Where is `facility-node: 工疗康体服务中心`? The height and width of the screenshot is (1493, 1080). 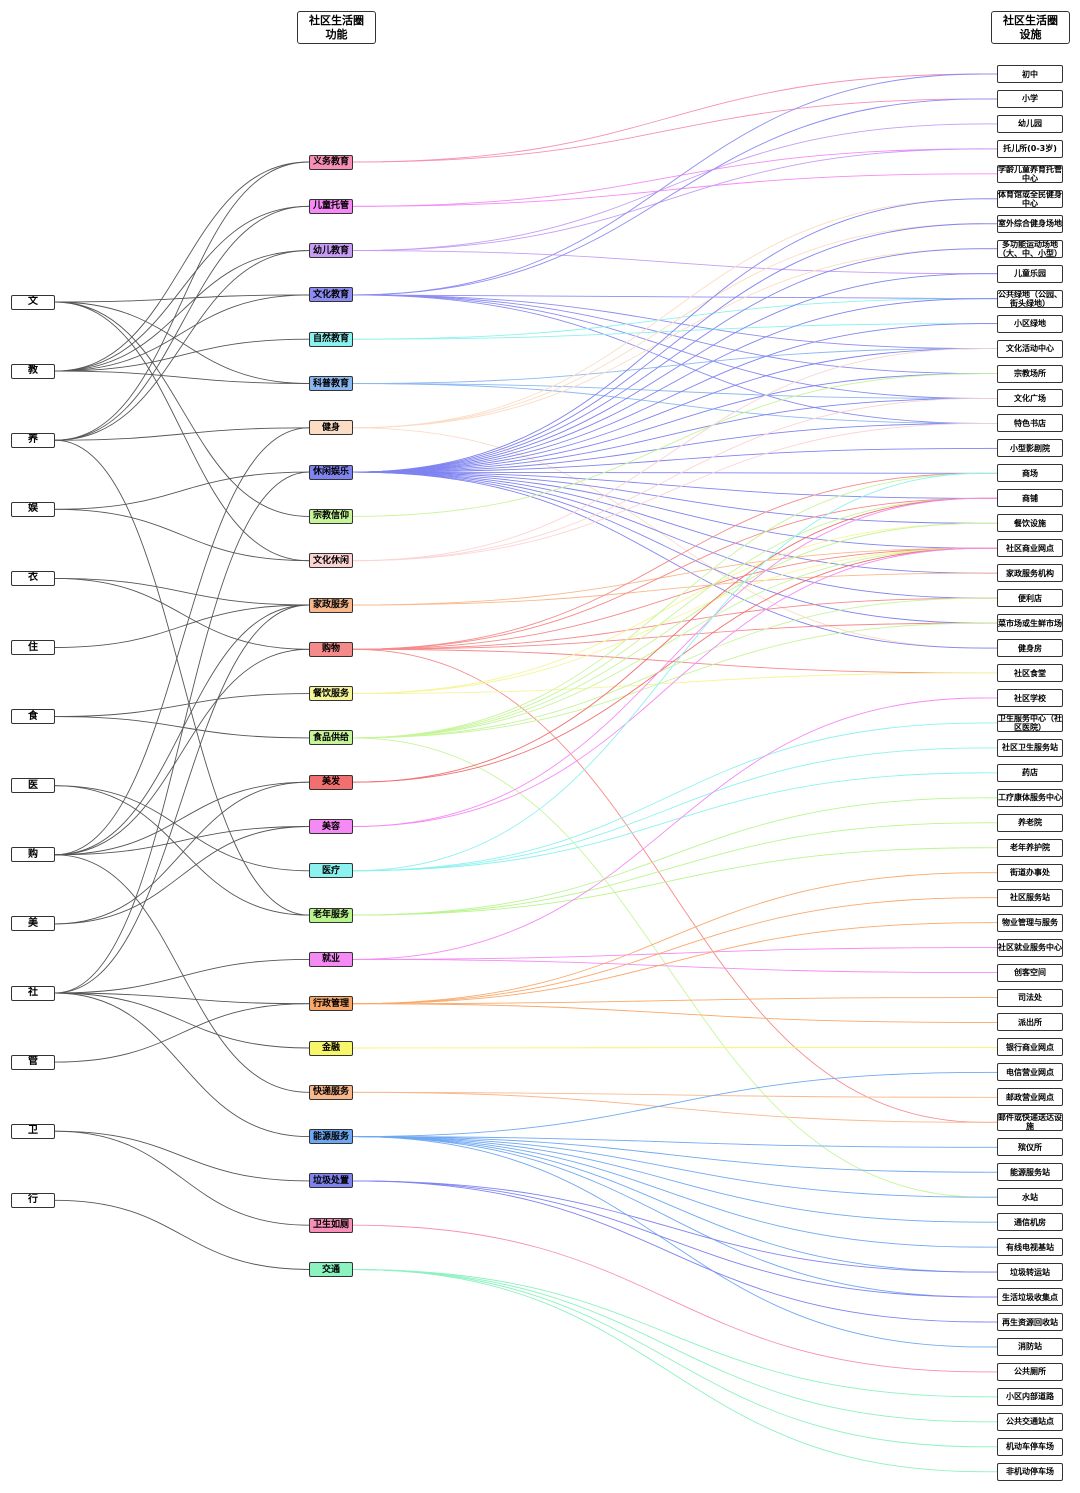
facility-node: 工疗康体服务中心 is located at coordinates (1030, 797).